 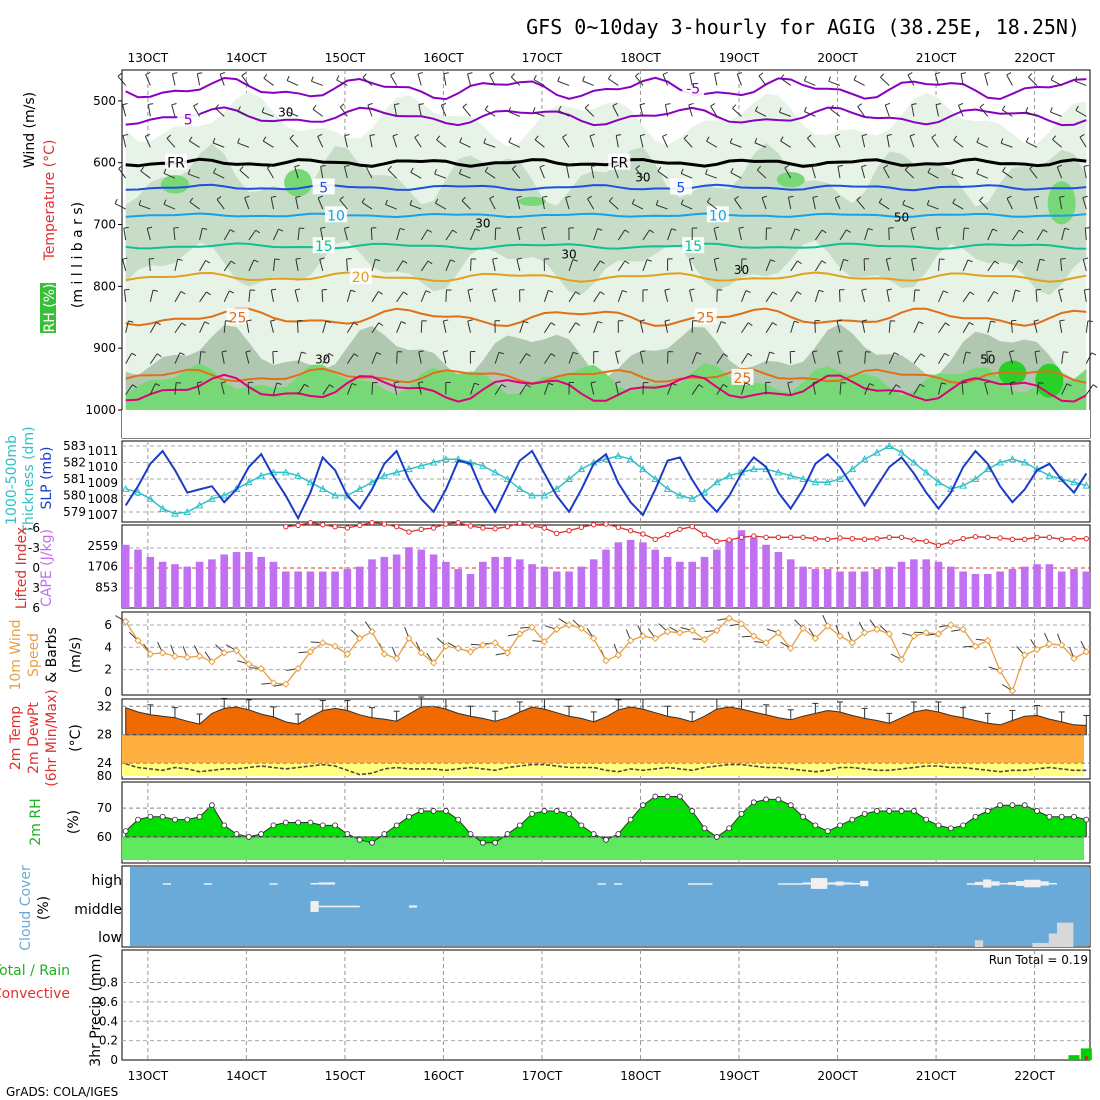 I want to click on cloud-high-bar, so click(x=1044, y=883).